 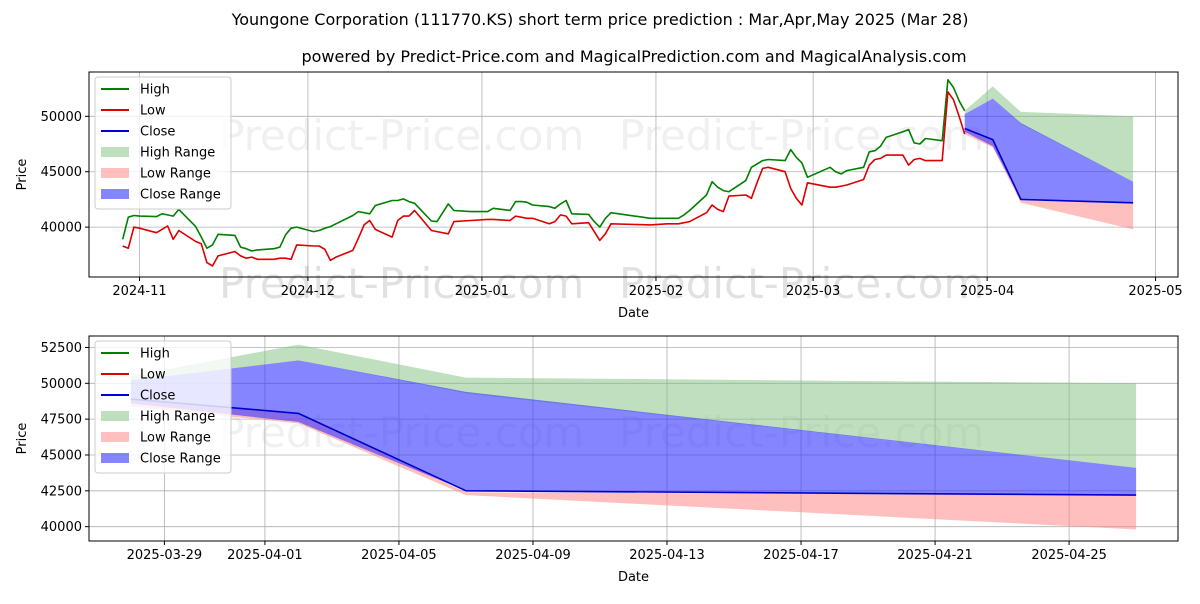 I want to click on x-tick-label: 2025-04-17, so click(x=801, y=555).